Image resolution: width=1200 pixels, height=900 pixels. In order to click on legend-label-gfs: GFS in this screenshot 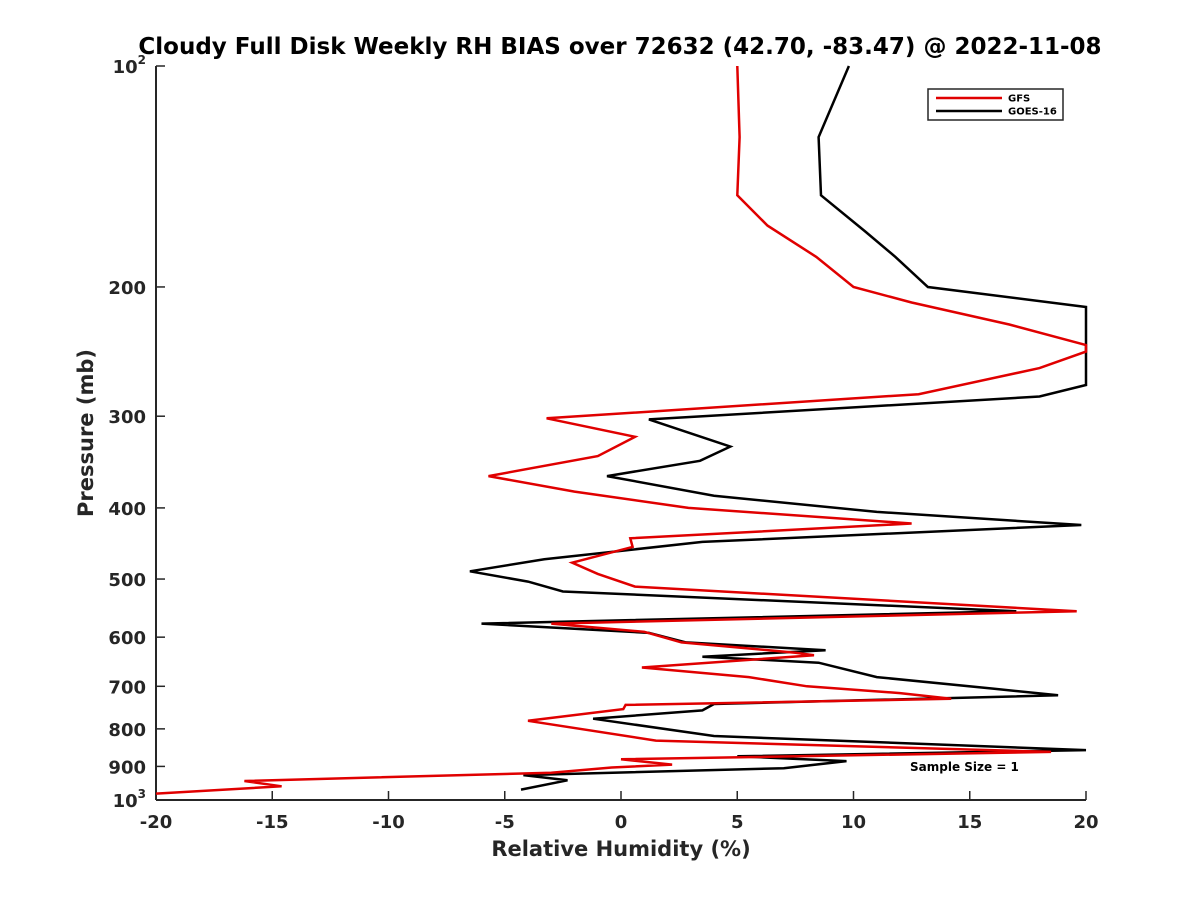, I will do `click(1019, 99)`.